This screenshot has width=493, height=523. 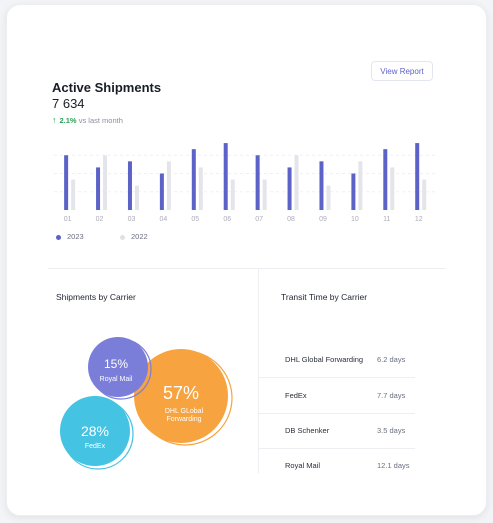 What do you see at coordinates (96, 297) in the screenshot?
I see `carriers-title: Shipments by Carrier` at bounding box center [96, 297].